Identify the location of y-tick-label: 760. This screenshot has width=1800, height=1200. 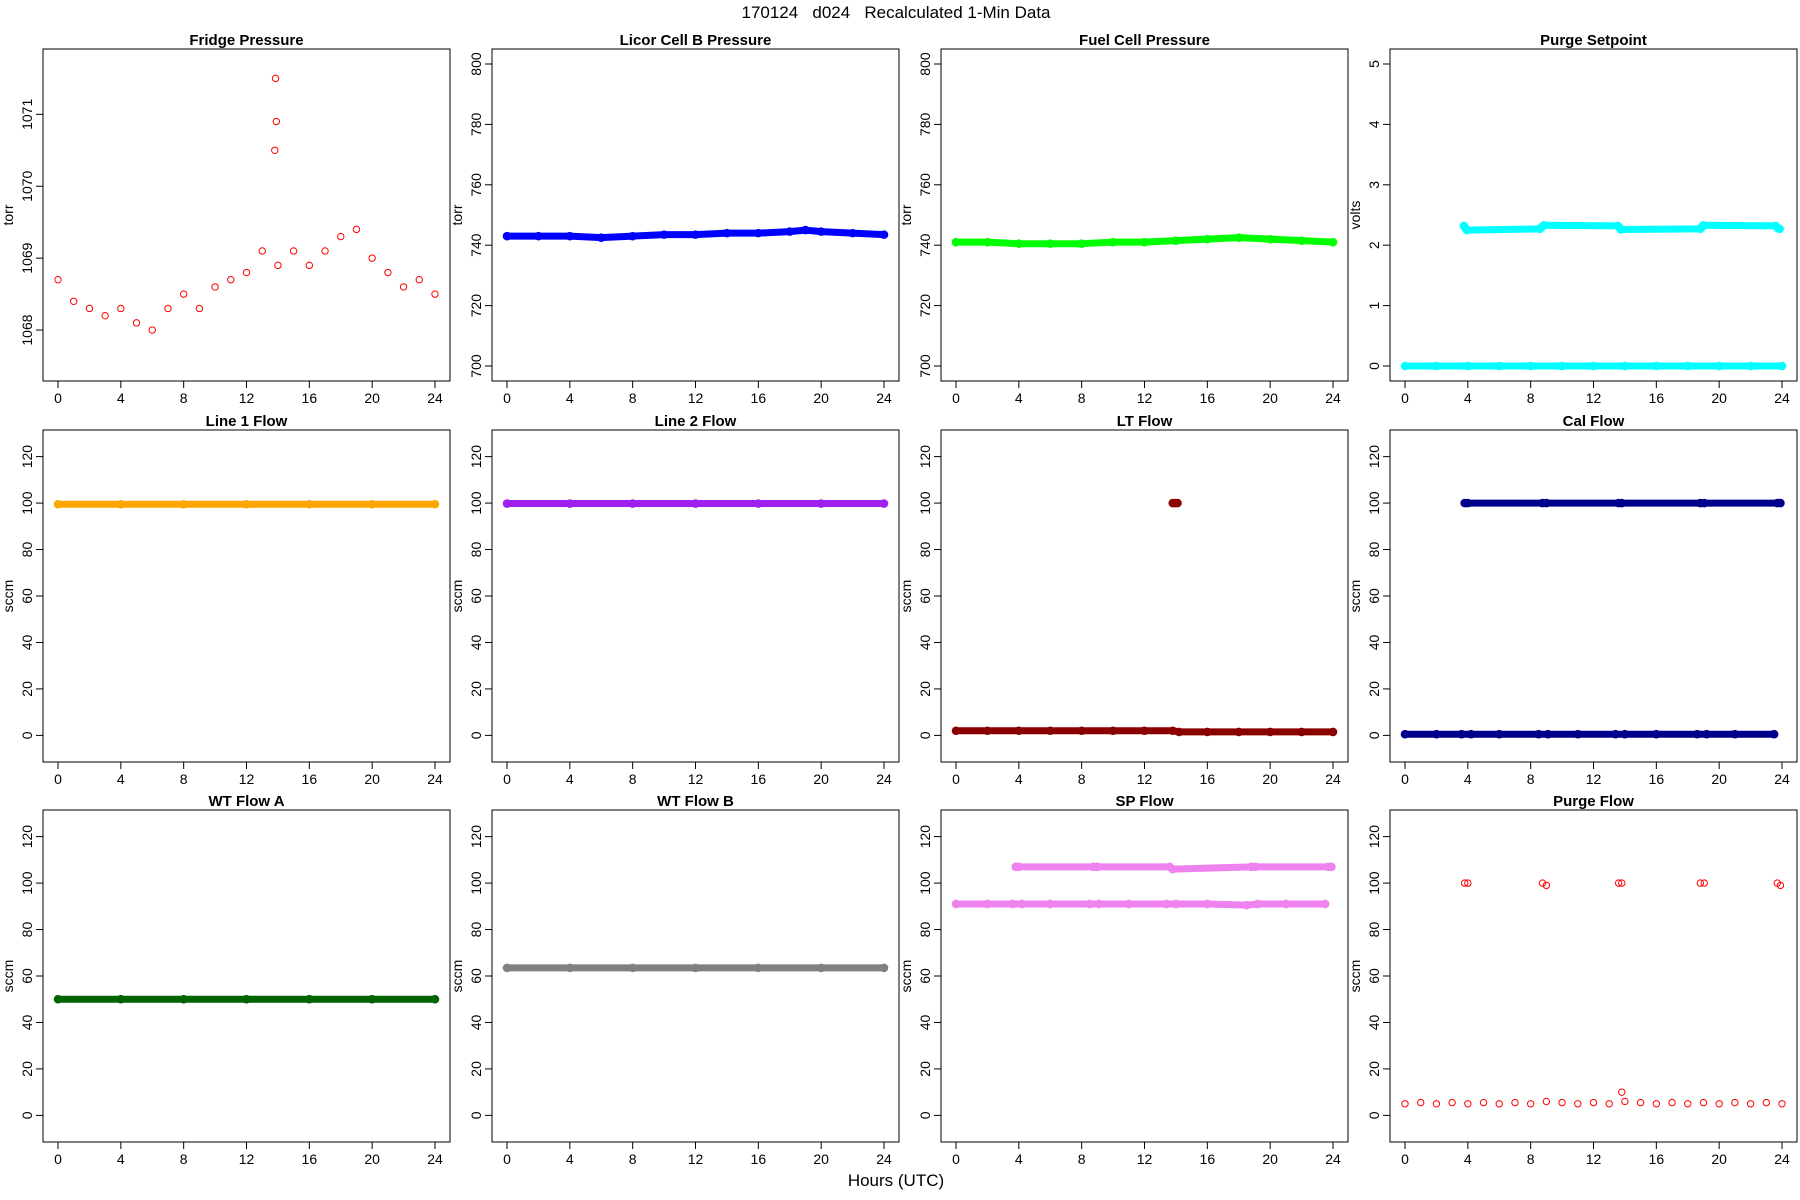
(476, 185).